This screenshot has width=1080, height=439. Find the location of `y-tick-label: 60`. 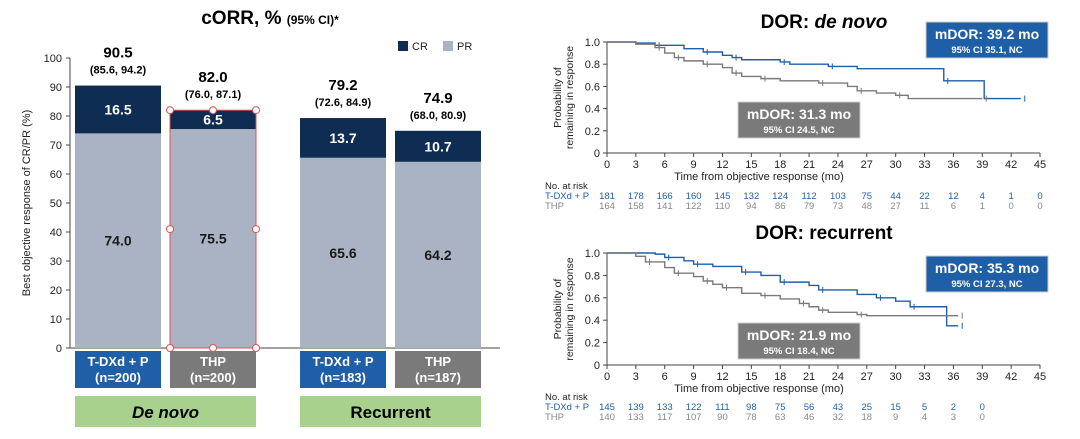

y-tick-label: 60 is located at coordinates (56, 175).